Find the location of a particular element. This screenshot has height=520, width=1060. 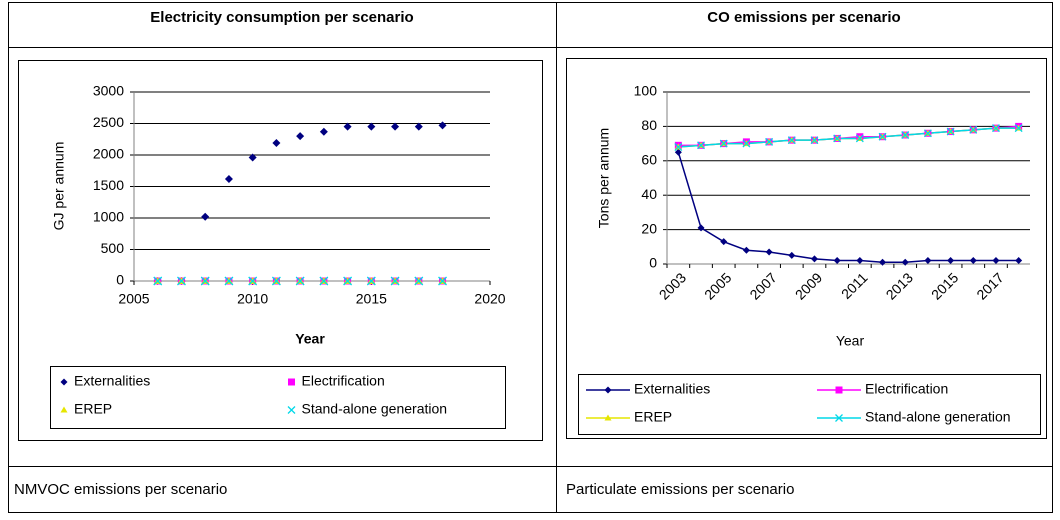

y-tick-label: 1000 is located at coordinates (108, 217).